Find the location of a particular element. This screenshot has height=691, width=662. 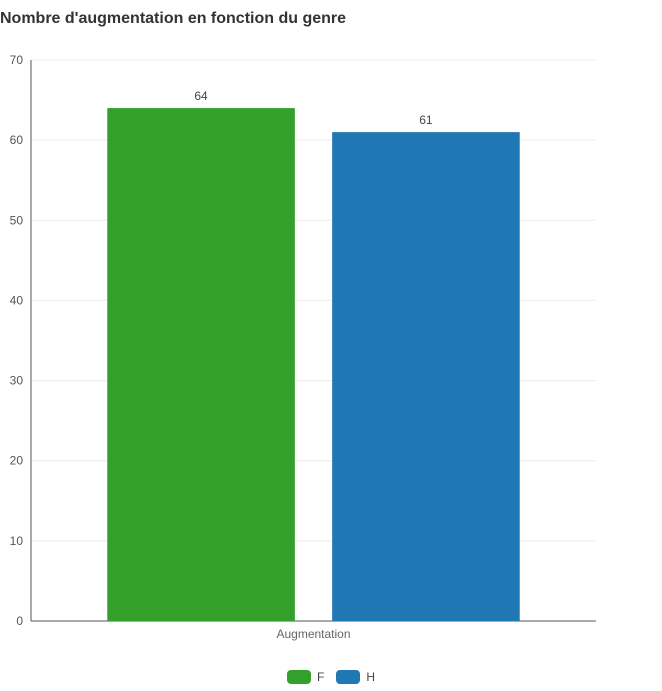

y-tick-label: 70 is located at coordinates (17, 60).